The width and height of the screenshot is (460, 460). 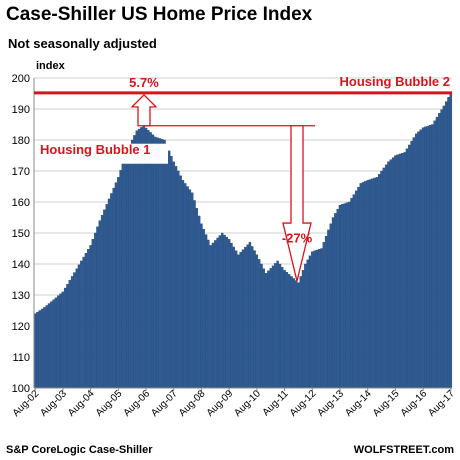 I want to click on chart-title: Case-Shiller US Home Price Index, so click(x=159, y=14).